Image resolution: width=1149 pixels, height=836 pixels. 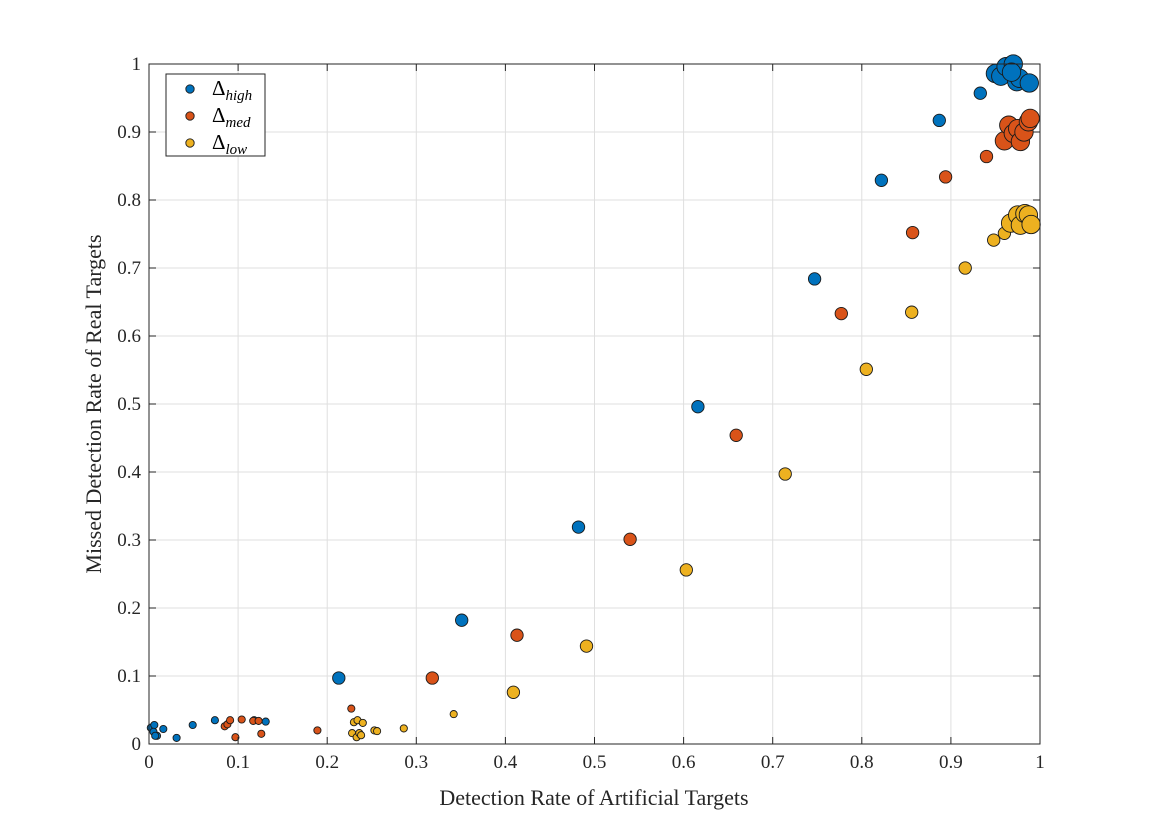 I want to click on x-axis-title: Detection Rate of Artificial Targets, so click(x=593, y=797).